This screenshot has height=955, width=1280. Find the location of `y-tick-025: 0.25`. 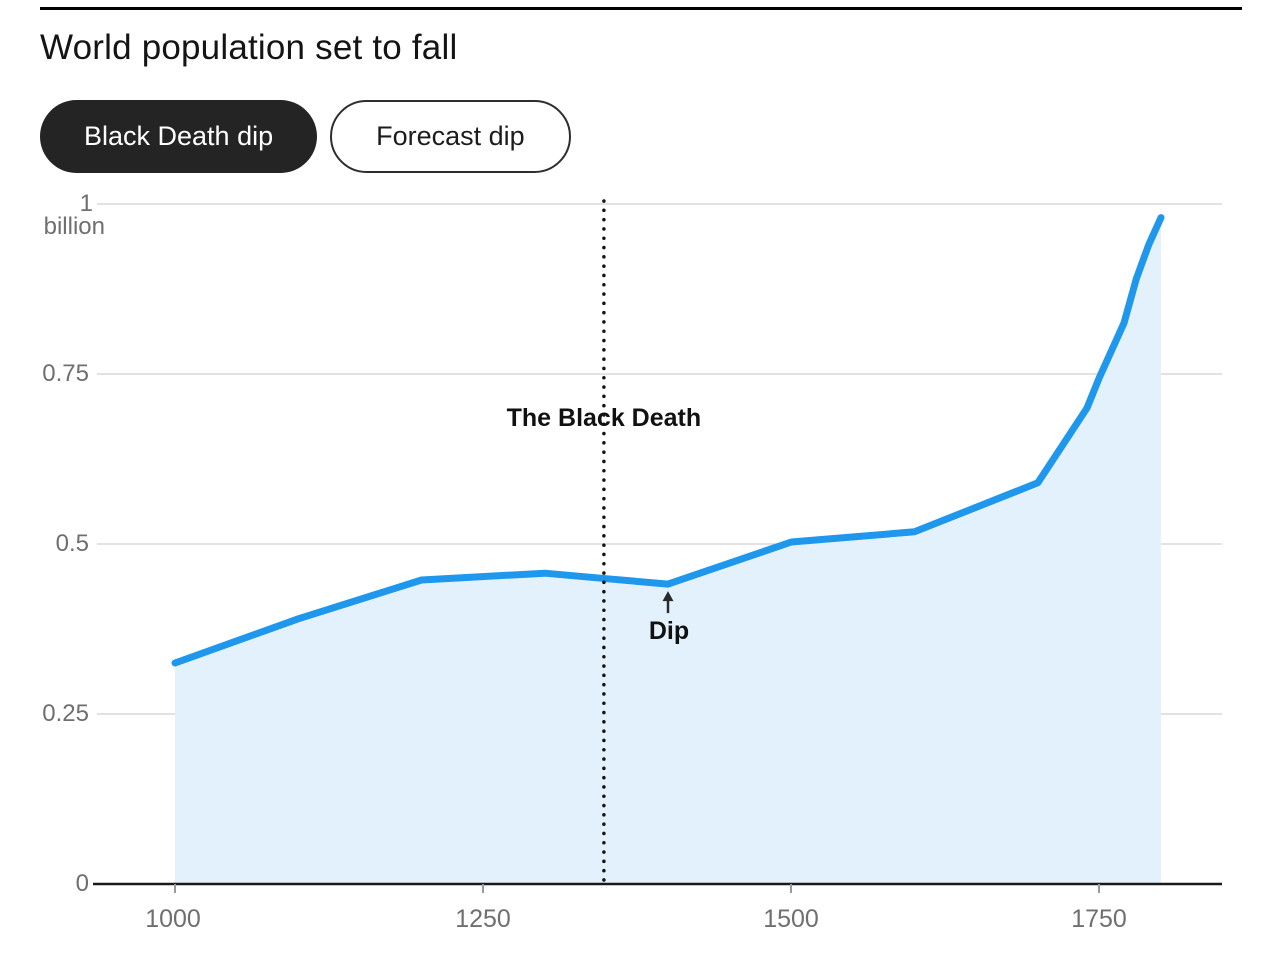

y-tick-025: 0.25 is located at coordinates (65, 713).